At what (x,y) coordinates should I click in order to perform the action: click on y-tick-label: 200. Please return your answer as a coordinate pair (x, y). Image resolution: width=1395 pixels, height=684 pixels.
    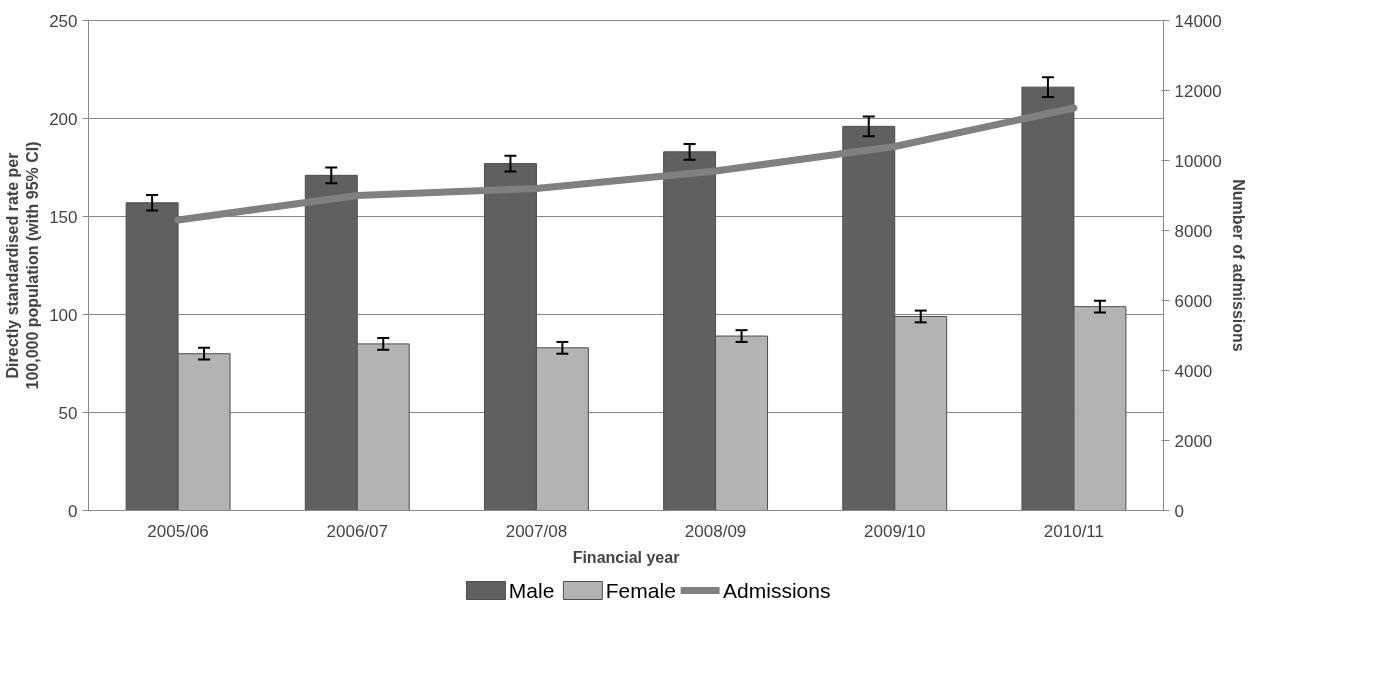
    Looking at the image, I should click on (63, 119).